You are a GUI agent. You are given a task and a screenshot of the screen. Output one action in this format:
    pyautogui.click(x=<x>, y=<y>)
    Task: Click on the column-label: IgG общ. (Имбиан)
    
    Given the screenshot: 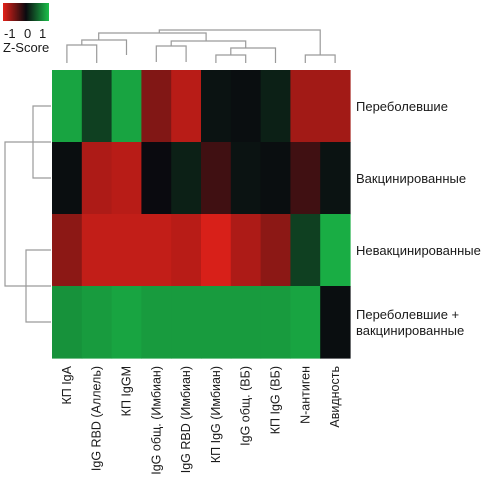 What is the action you would take?
    pyautogui.click(x=156, y=420)
    